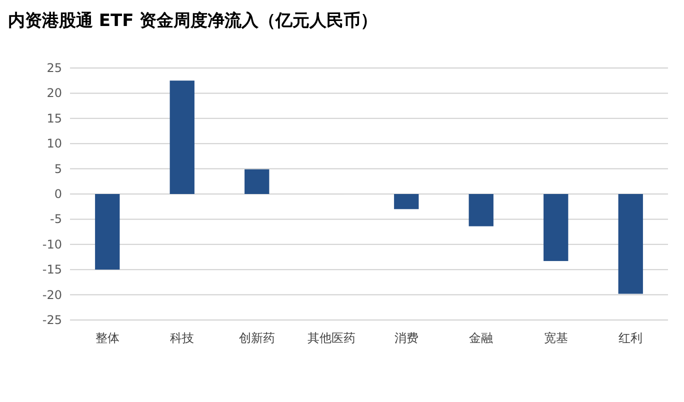 The width and height of the screenshot is (684, 402). Describe the element at coordinates (58, 194) in the screenshot. I see `y-tick-label: 0` at that location.